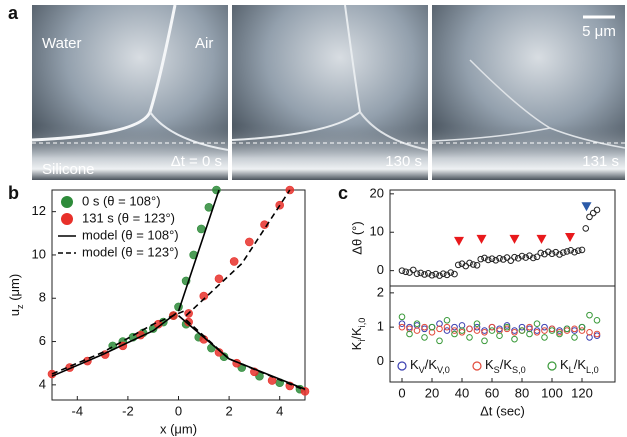  I want to click on x-tick-label: 80, so click(522, 392).